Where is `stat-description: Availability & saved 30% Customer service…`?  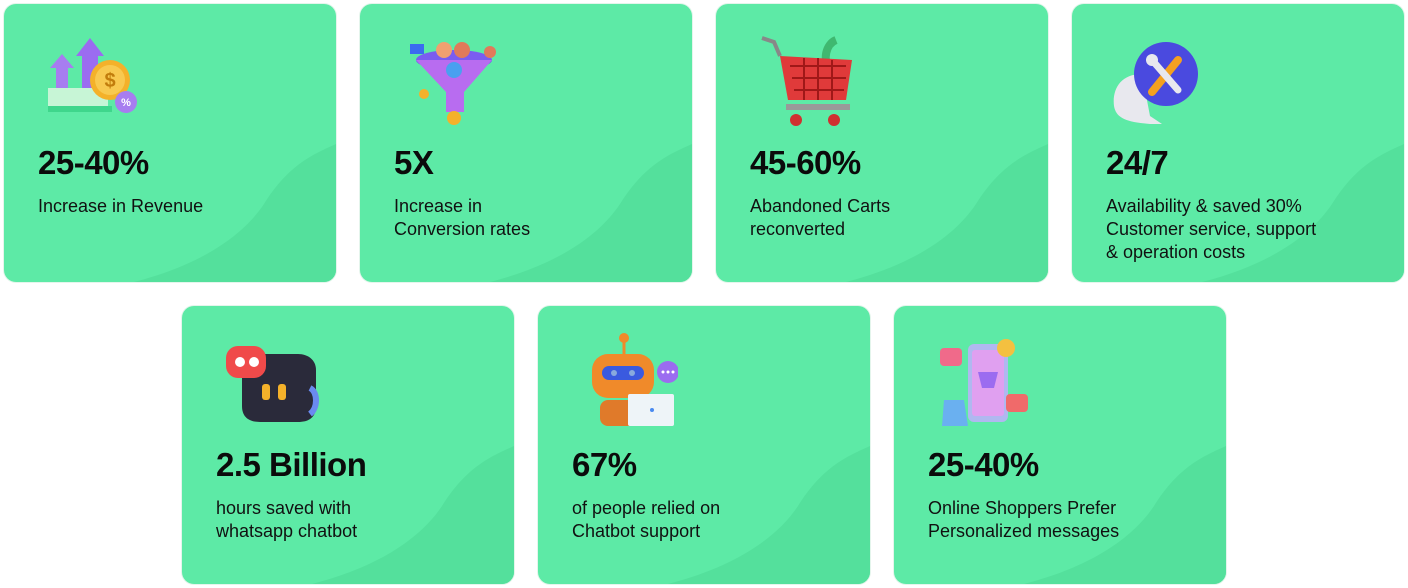 stat-description: Availability & saved 30% Customer service… is located at coordinates (1211, 229).